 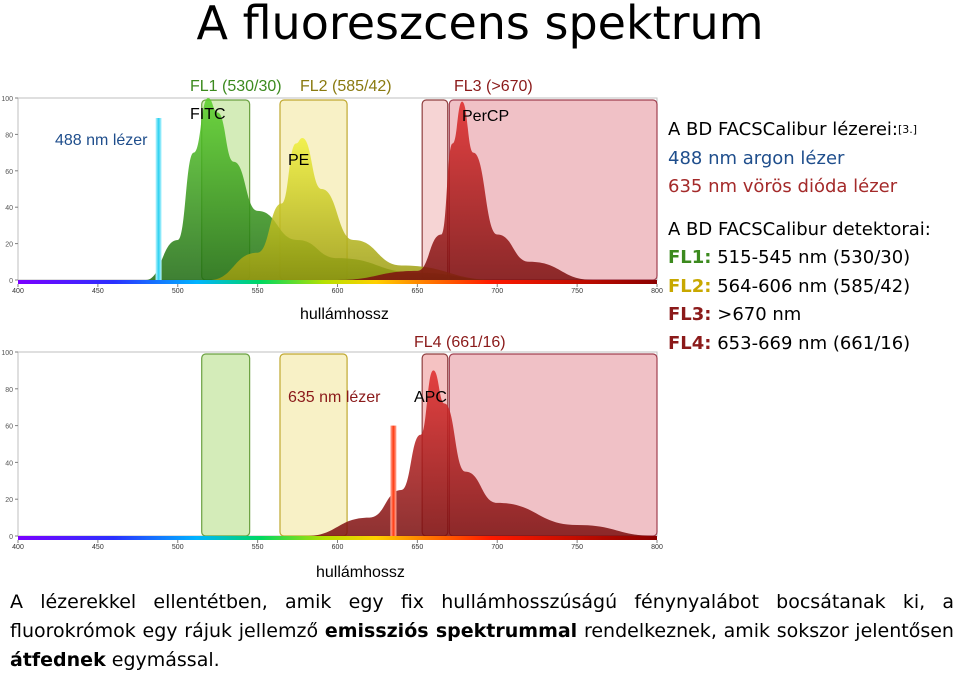 I want to click on detector-key: FL4:, so click(x=690, y=343).